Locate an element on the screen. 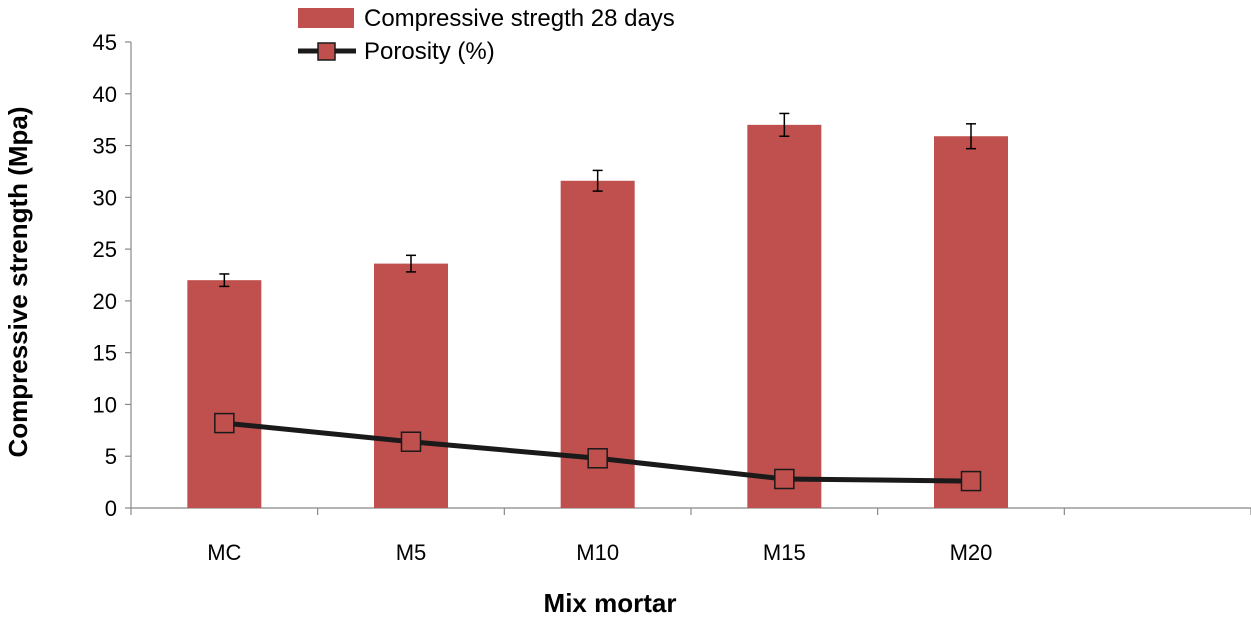 This screenshot has height=621, width=1251. line-series is located at coordinates (598, 452).